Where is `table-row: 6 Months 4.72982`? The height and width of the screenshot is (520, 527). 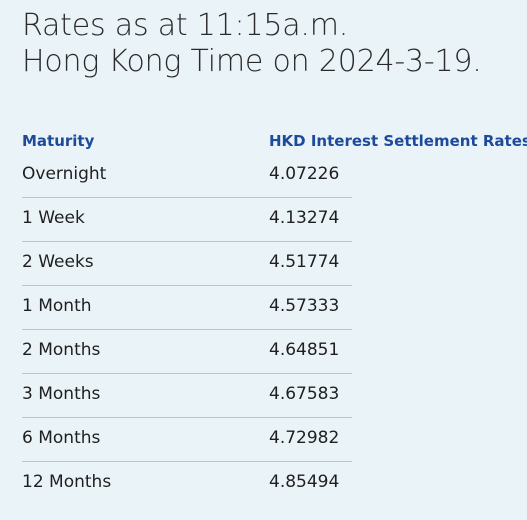 table-row: 6 Months 4.72982 is located at coordinates (187, 440).